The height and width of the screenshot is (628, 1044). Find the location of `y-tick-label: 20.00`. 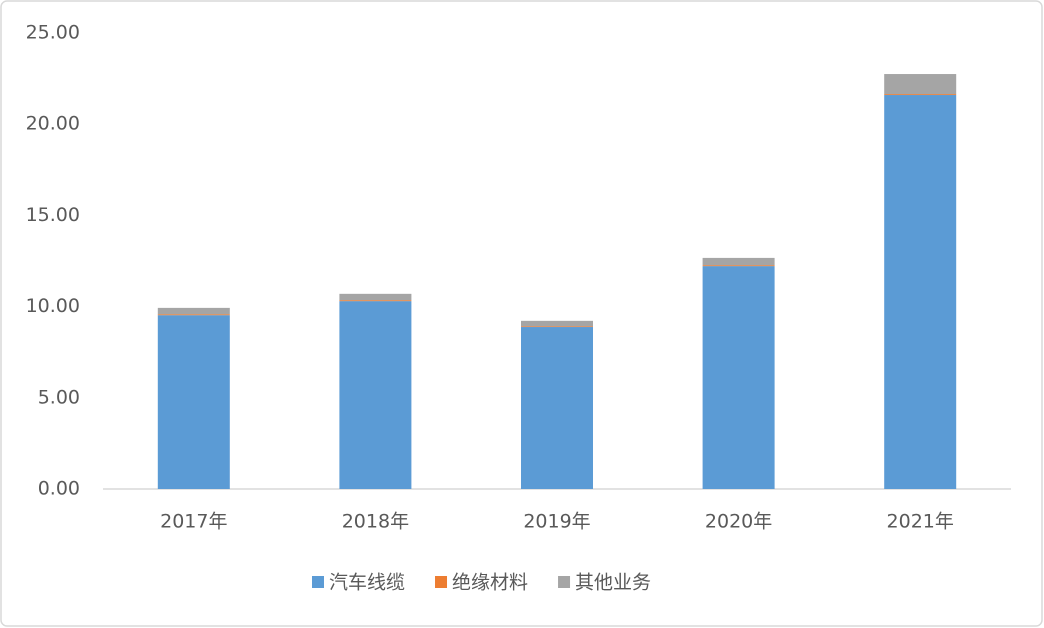

y-tick-label: 20.00 is located at coordinates (53, 124).